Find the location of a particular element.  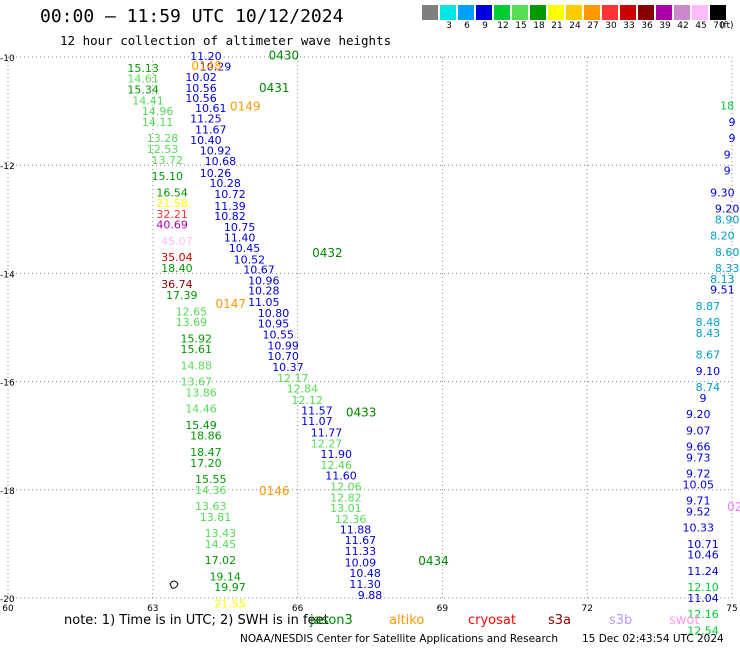

wave-height-value: 10.02 is located at coordinates (201, 77).